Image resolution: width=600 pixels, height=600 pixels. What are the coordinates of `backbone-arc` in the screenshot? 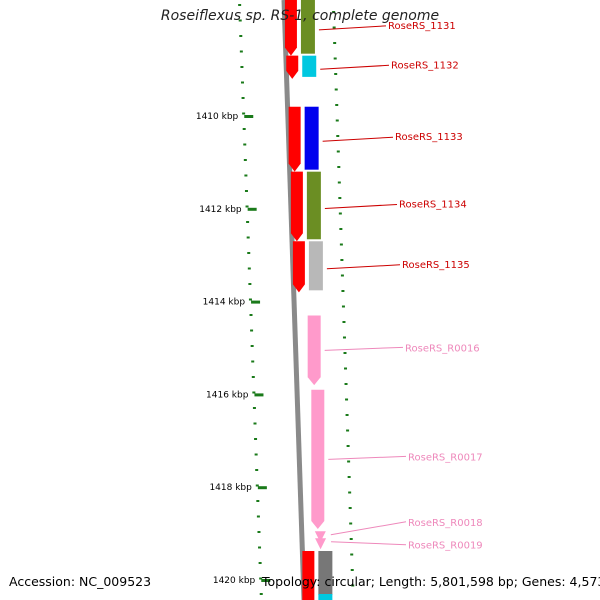 It's located at (294, 300).